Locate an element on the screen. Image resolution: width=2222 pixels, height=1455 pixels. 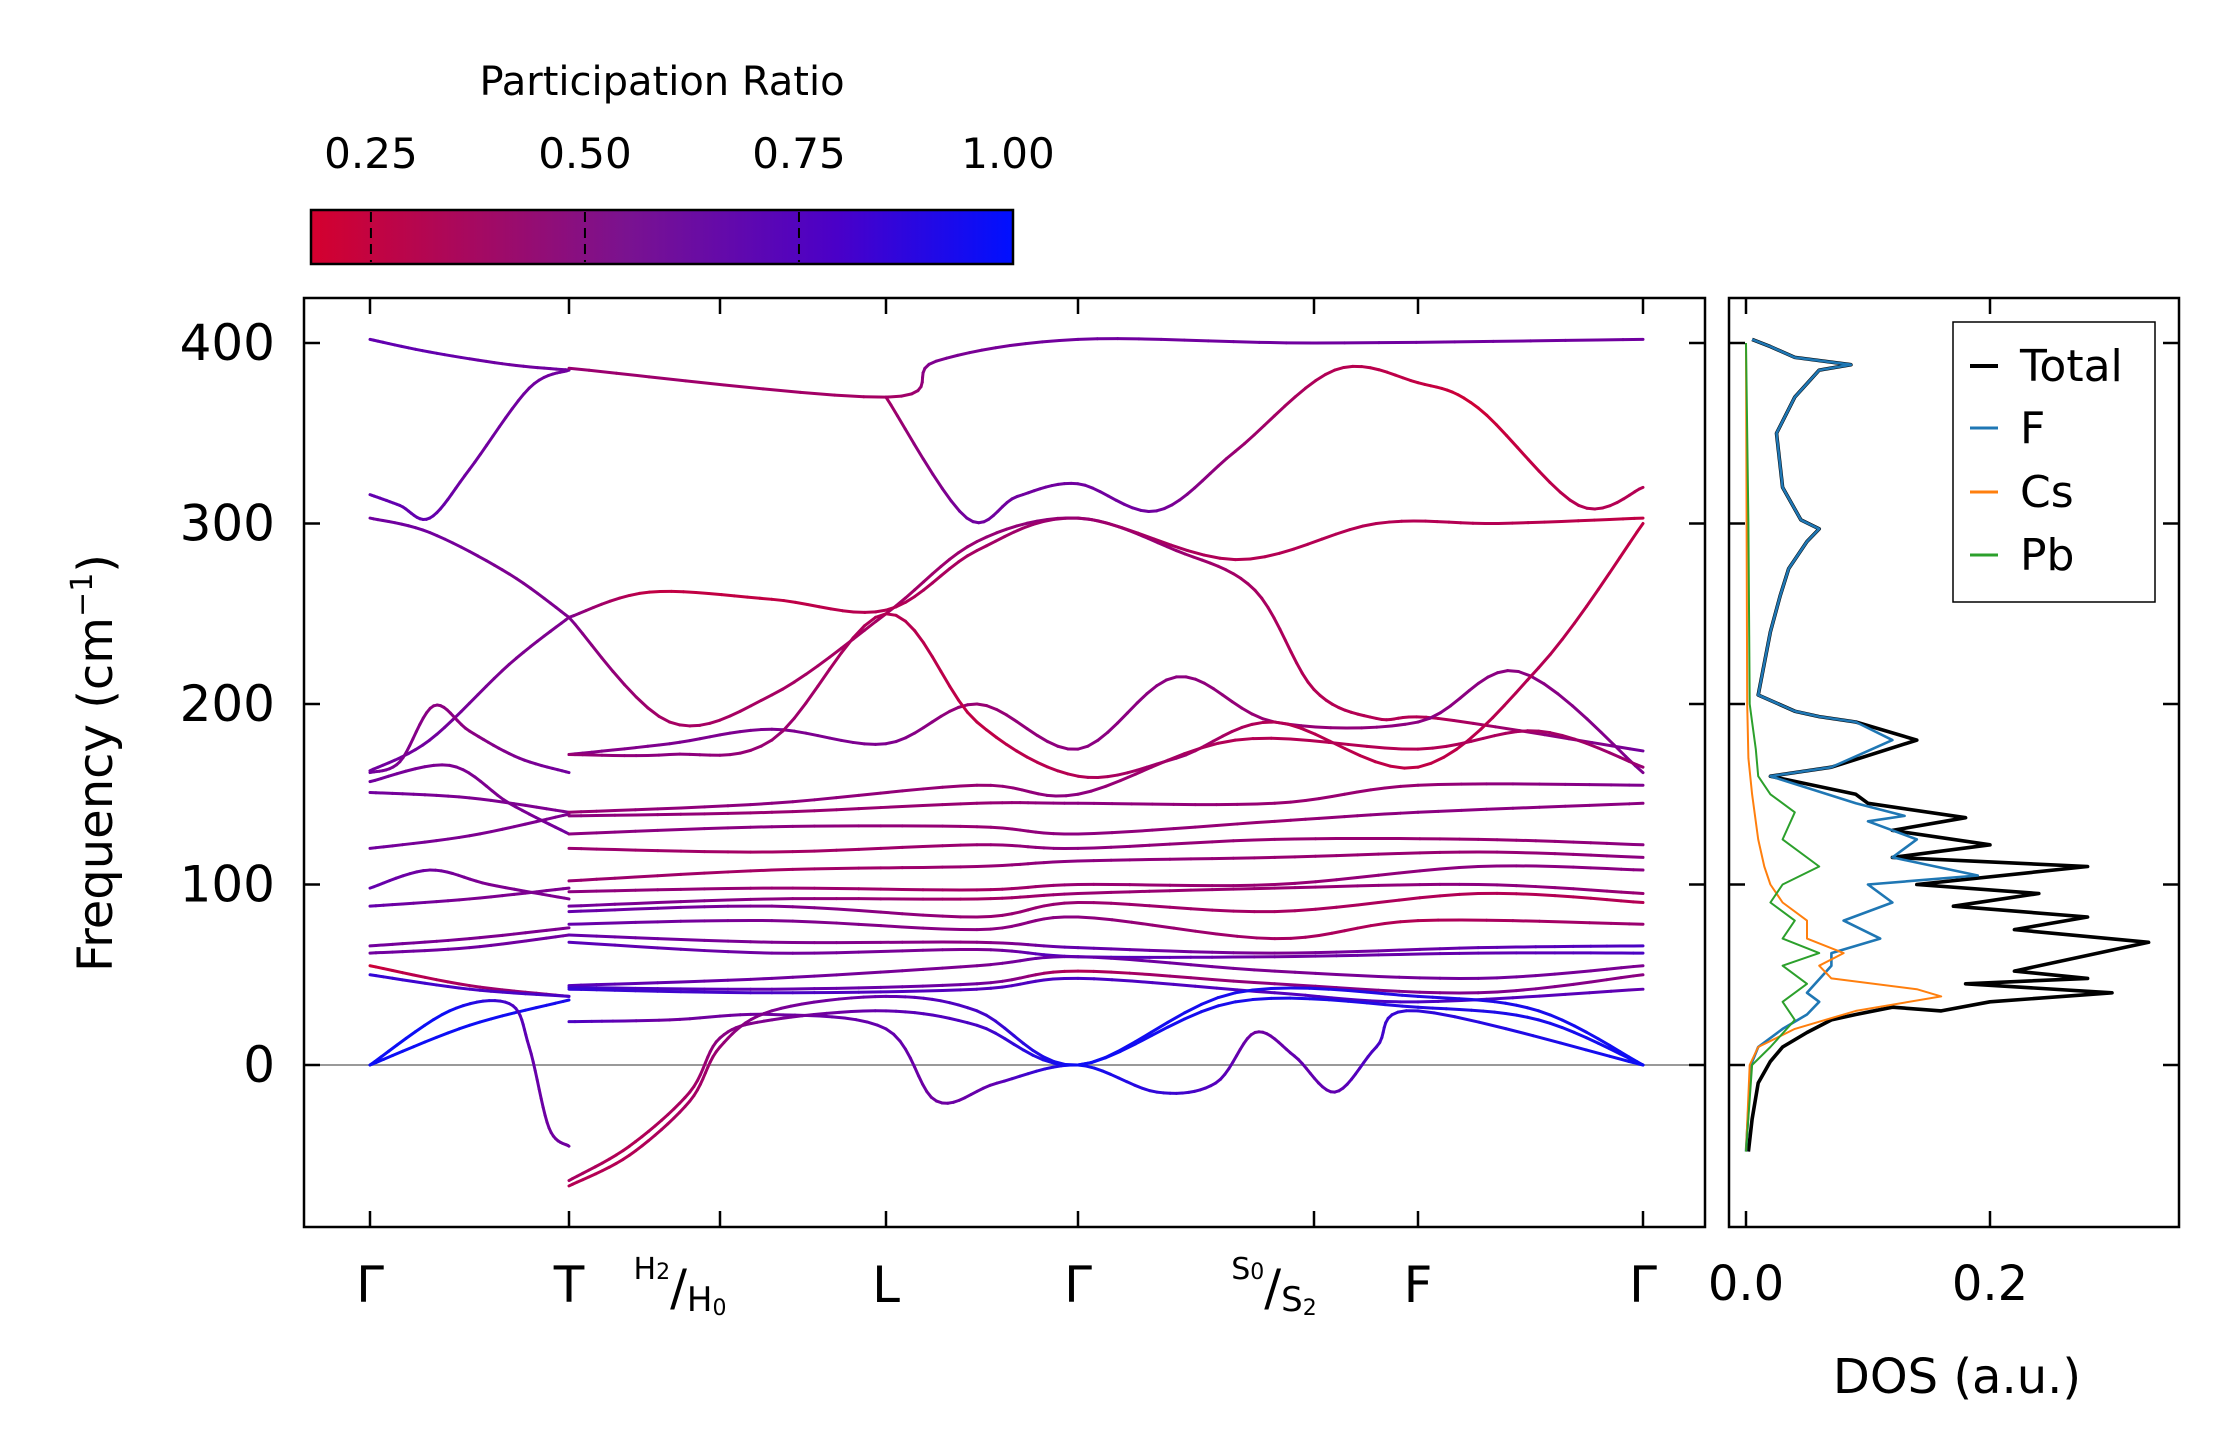
dos-line-pb is located at coordinates (1783, 747).